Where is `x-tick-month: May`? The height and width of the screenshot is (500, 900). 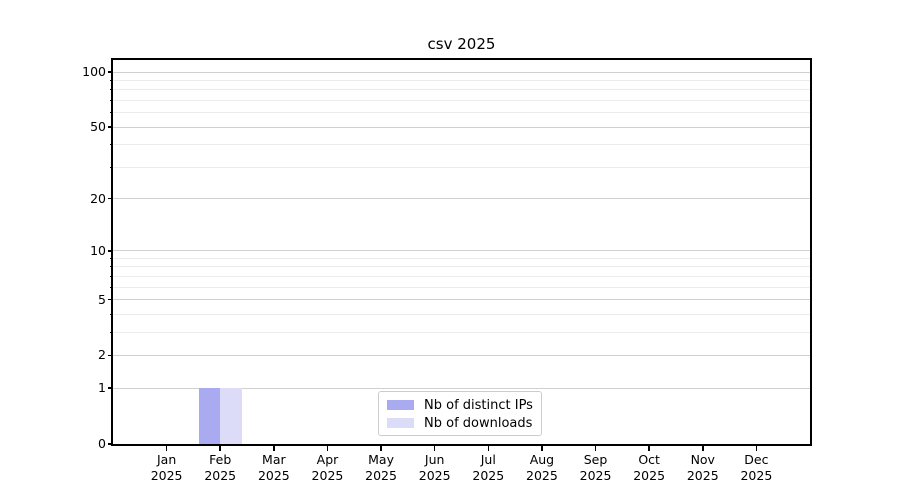
x-tick-month: May is located at coordinates (381, 459).